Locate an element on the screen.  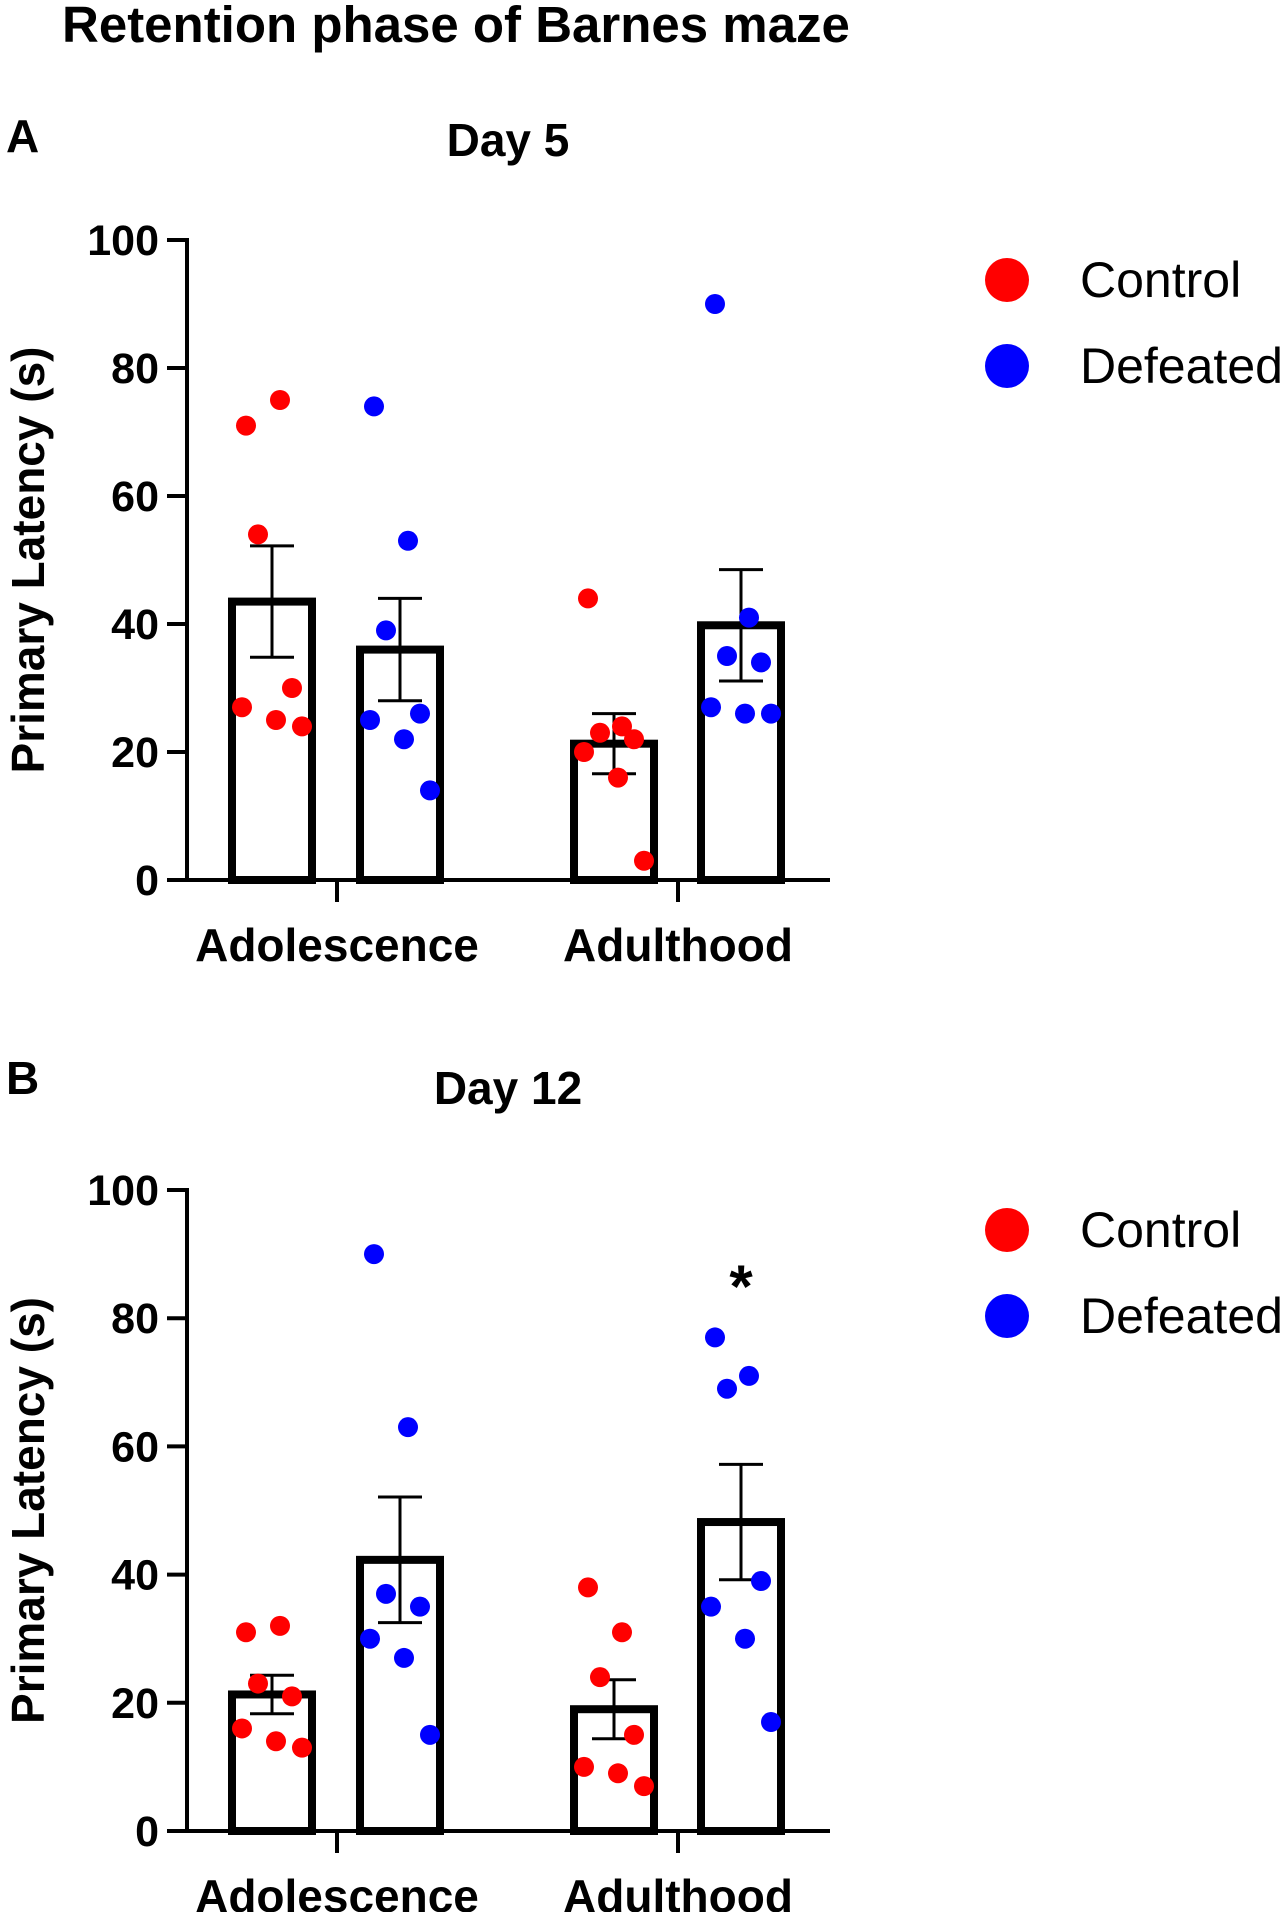
legend-a: Control Defeated is located at coordinates (1134, 323).